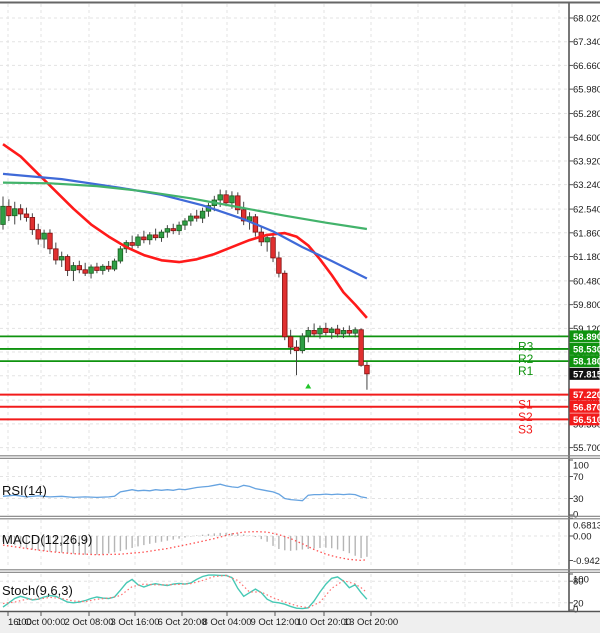 This screenshot has width=600, height=633. Describe the element at coordinates (525, 405) in the screenshot. I see `support-label-s1: S1` at that location.